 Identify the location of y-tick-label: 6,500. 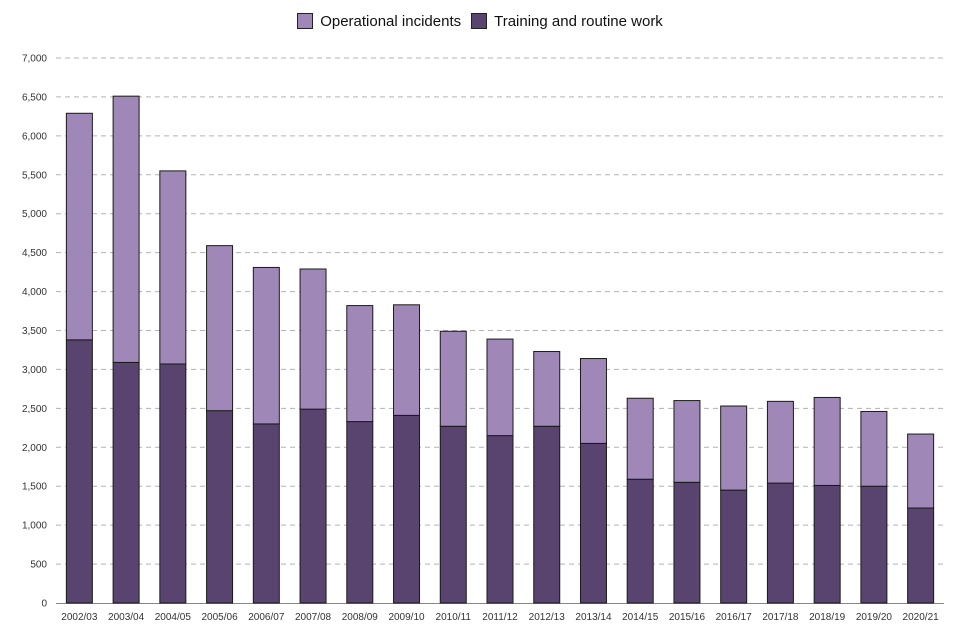
(34, 97).